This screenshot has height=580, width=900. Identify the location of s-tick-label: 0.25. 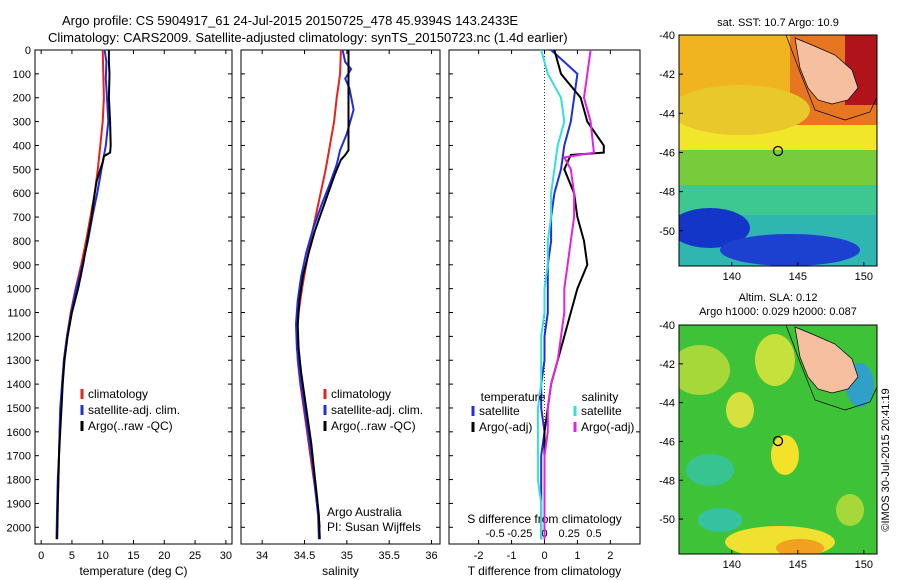
(568, 534).